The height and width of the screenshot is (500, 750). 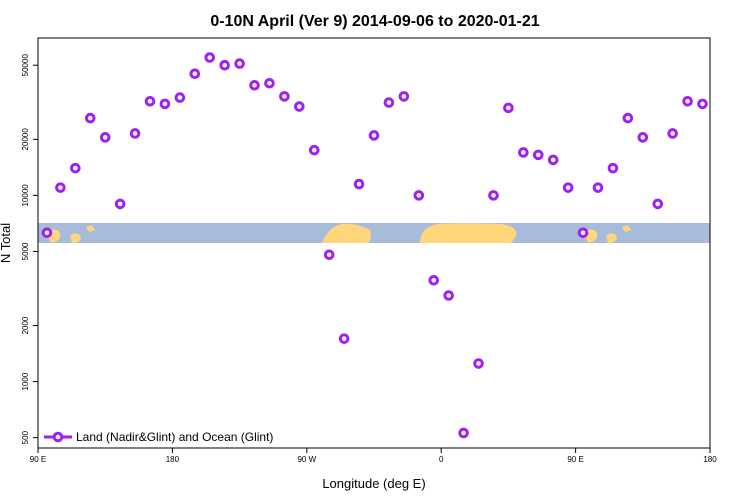 What do you see at coordinates (373, 456) in the screenshot?
I see `x-axis: 90 E 180 90 W 0 90 E 180` at bounding box center [373, 456].